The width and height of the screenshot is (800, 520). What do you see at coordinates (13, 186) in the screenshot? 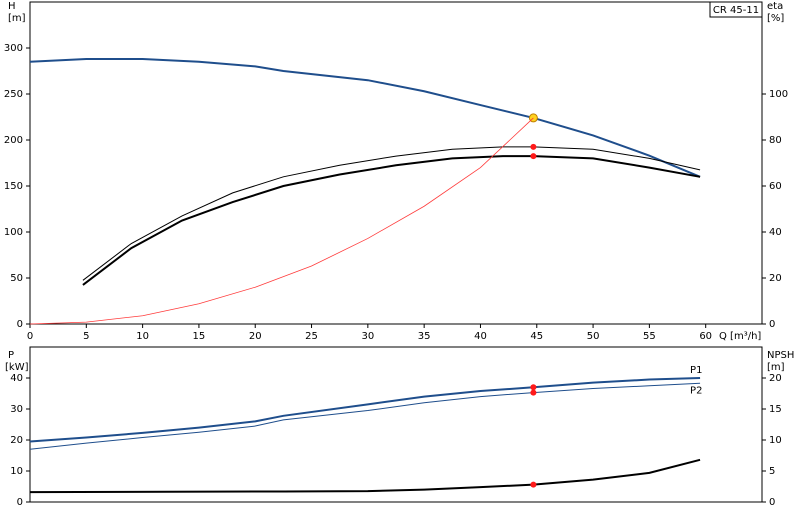
I see `y-tick-label: 150` at bounding box center [13, 186].